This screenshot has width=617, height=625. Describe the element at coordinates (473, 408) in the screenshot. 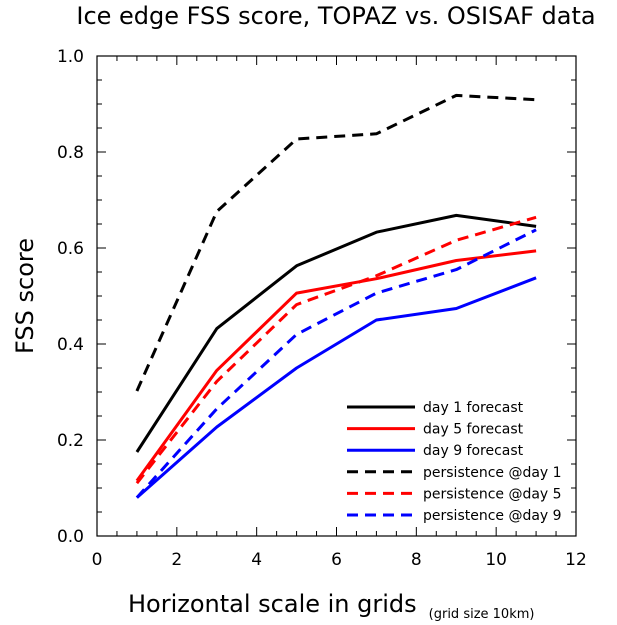

I see `legend-label: day 1 forecast` at that location.